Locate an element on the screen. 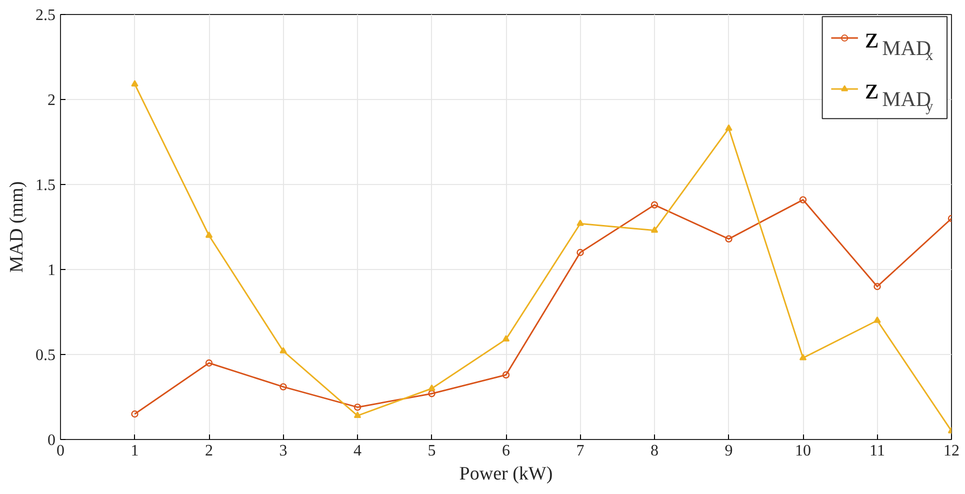 The height and width of the screenshot is (494, 965). y-tick-label: 2 is located at coordinates (52, 100).